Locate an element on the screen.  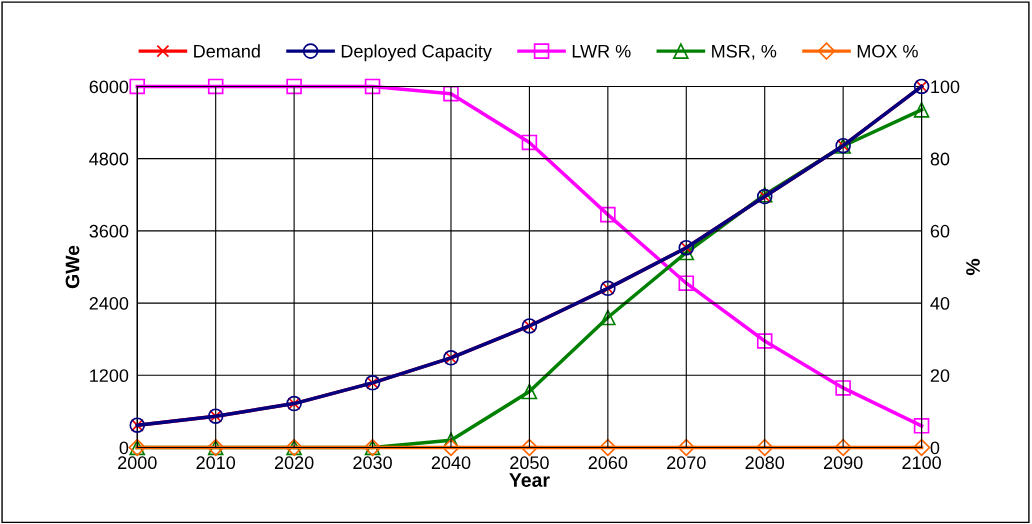
legend-label: LWR % is located at coordinates (601, 51).